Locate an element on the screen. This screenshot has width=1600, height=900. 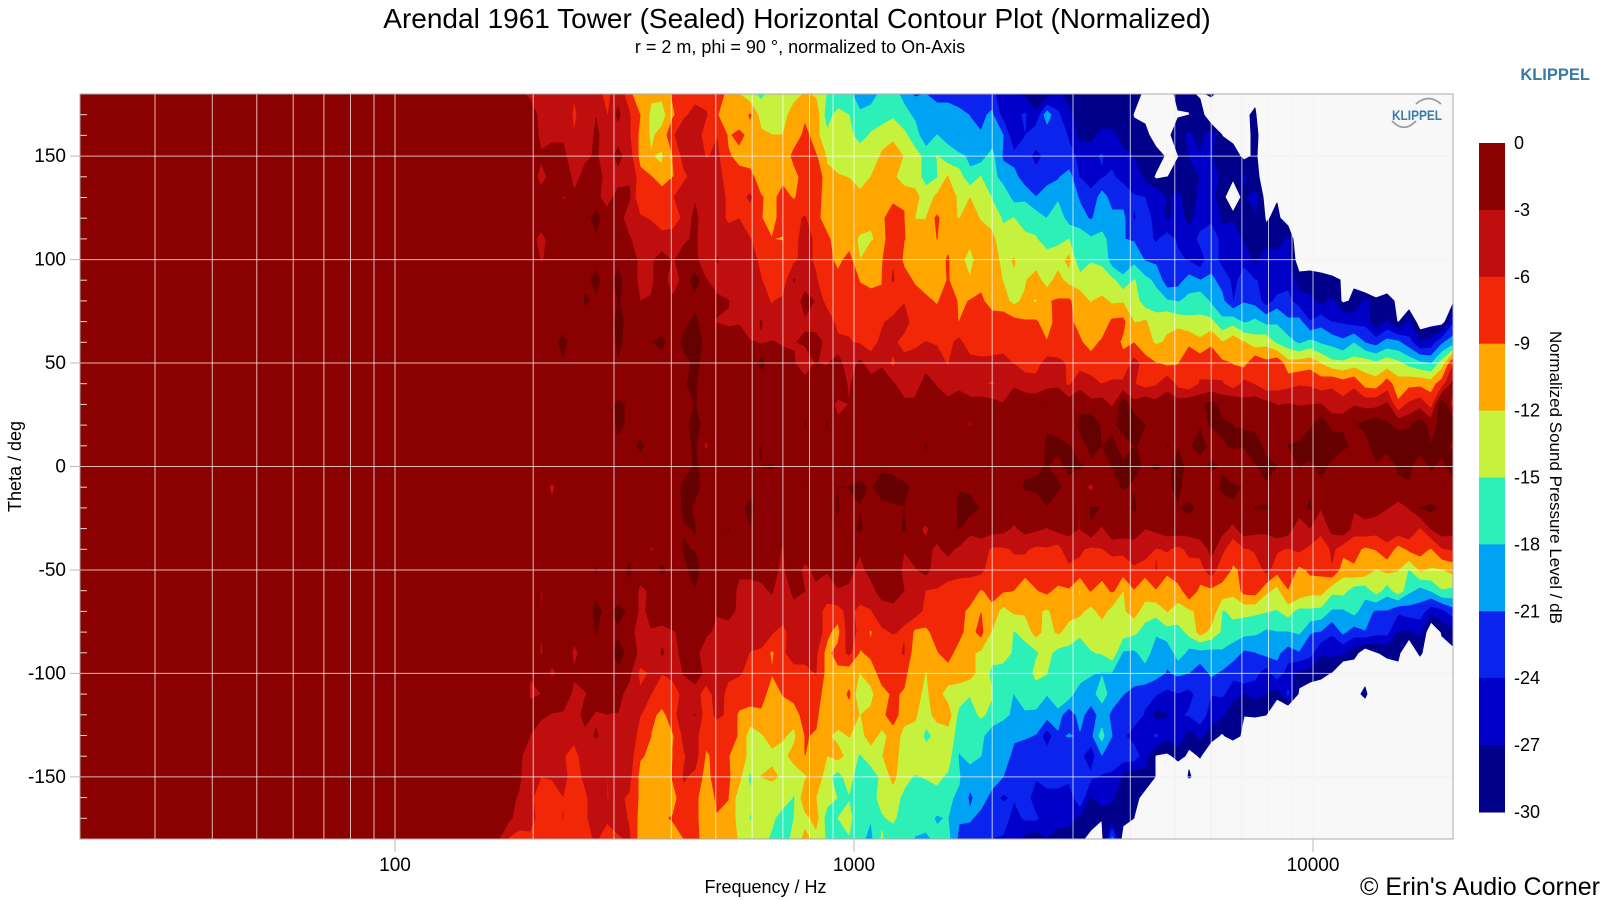
svg-text: 1000 is located at coordinates (854, 865).